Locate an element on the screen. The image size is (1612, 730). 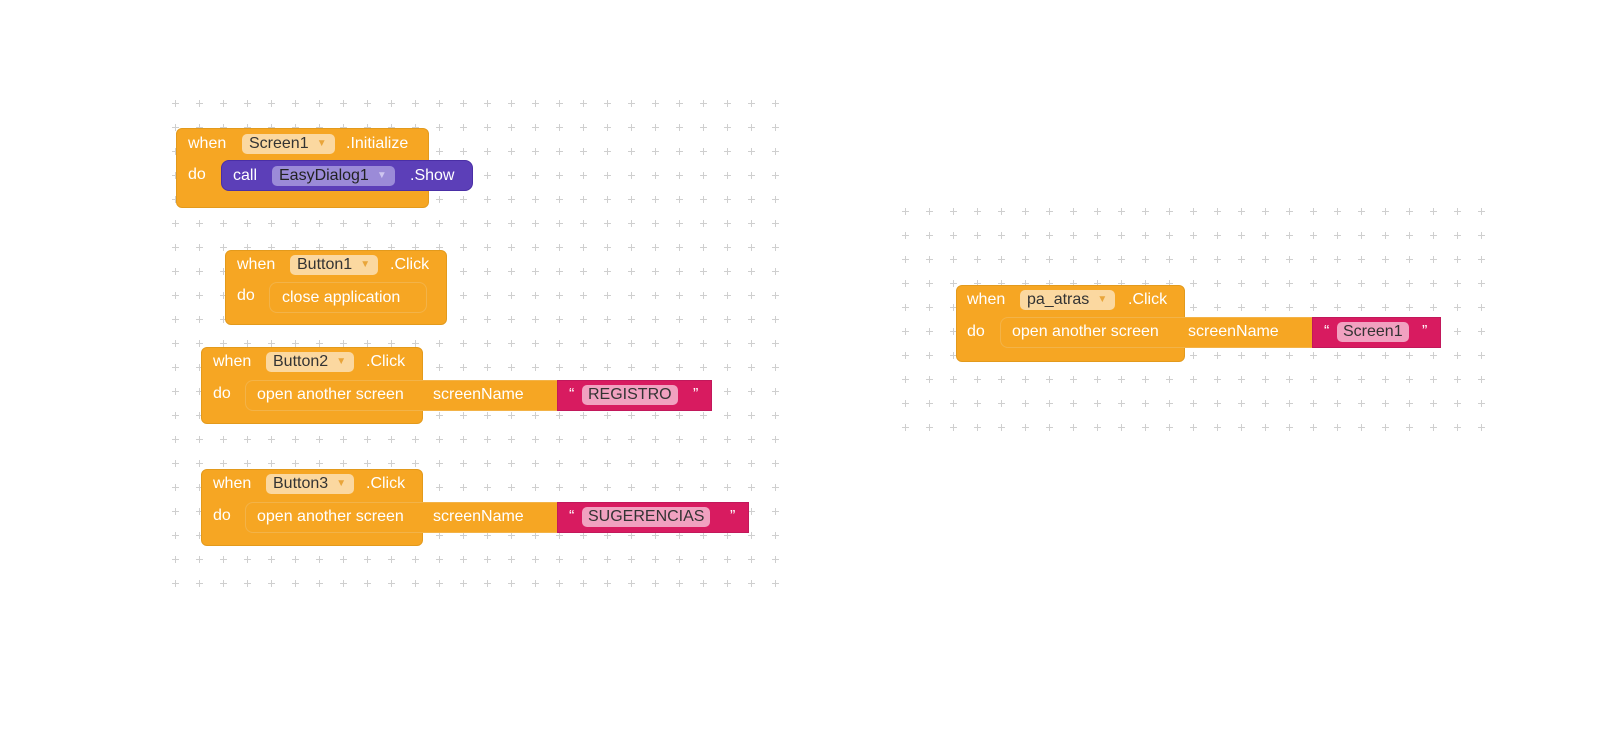
component-dropdown-pa-atras: pa_atras ▼ is located at coordinates (1068, 300).